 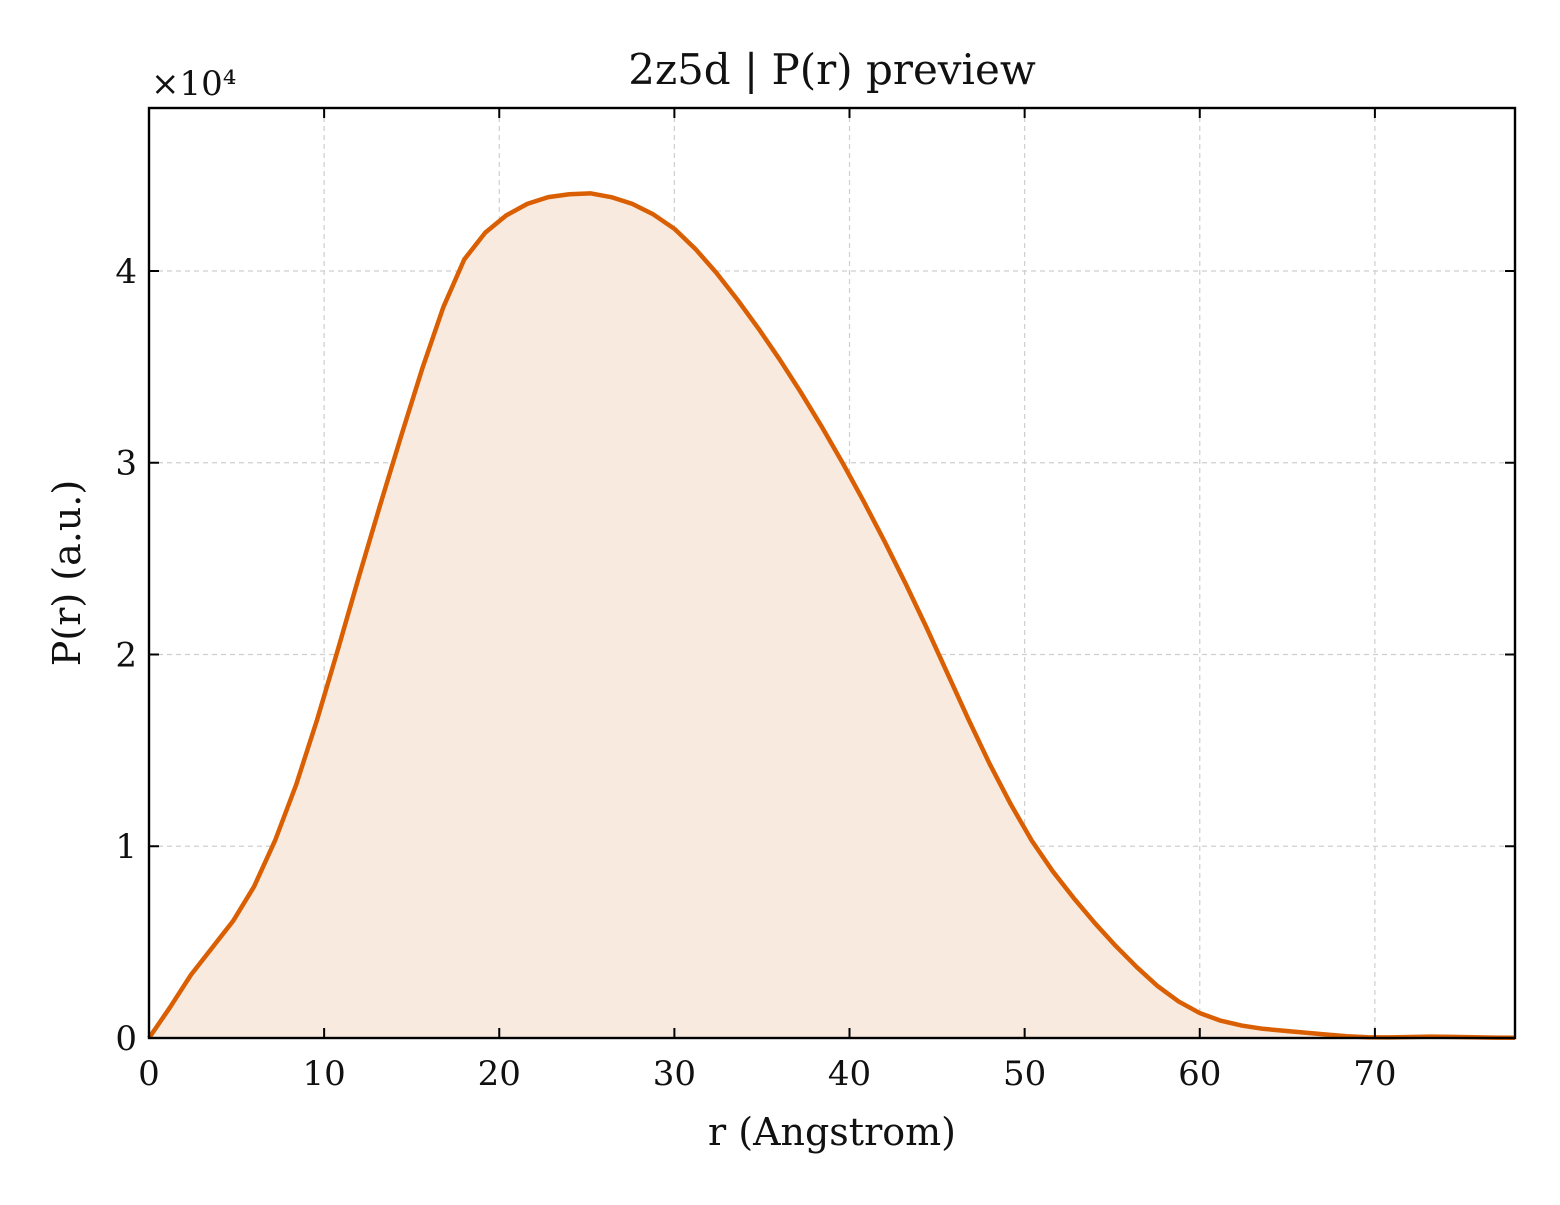 I want to click on y-tick-label: 2, so click(x=126, y=655).